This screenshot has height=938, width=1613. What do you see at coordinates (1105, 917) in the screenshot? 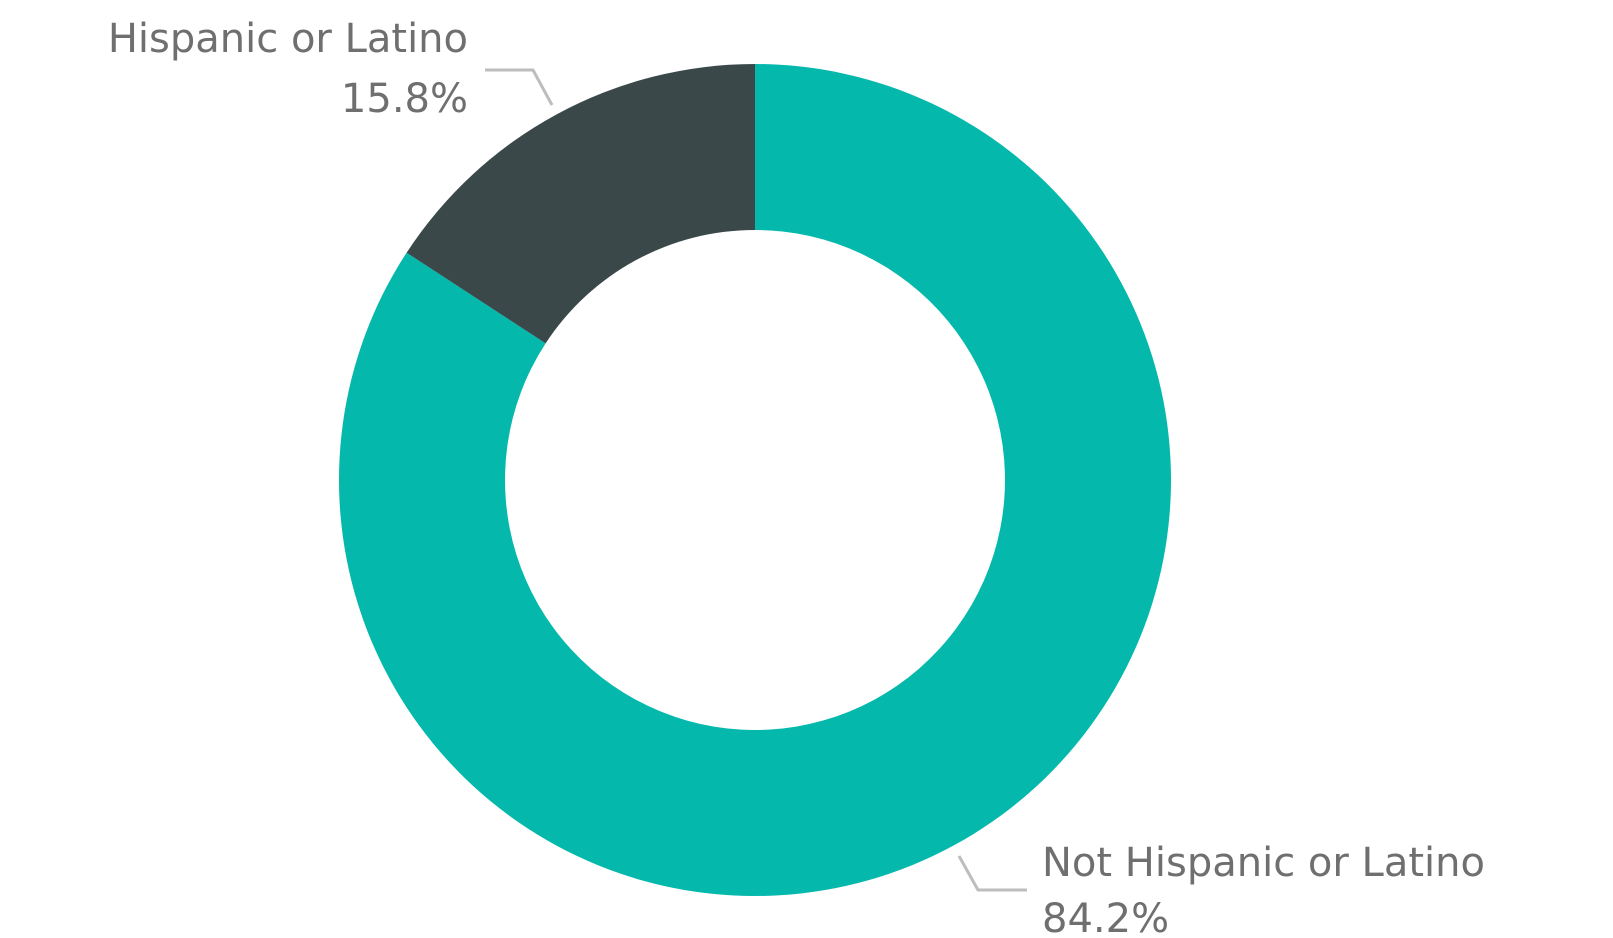
I see `slice-label-not-hispanic-value: 84.2%` at bounding box center [1105, 917].